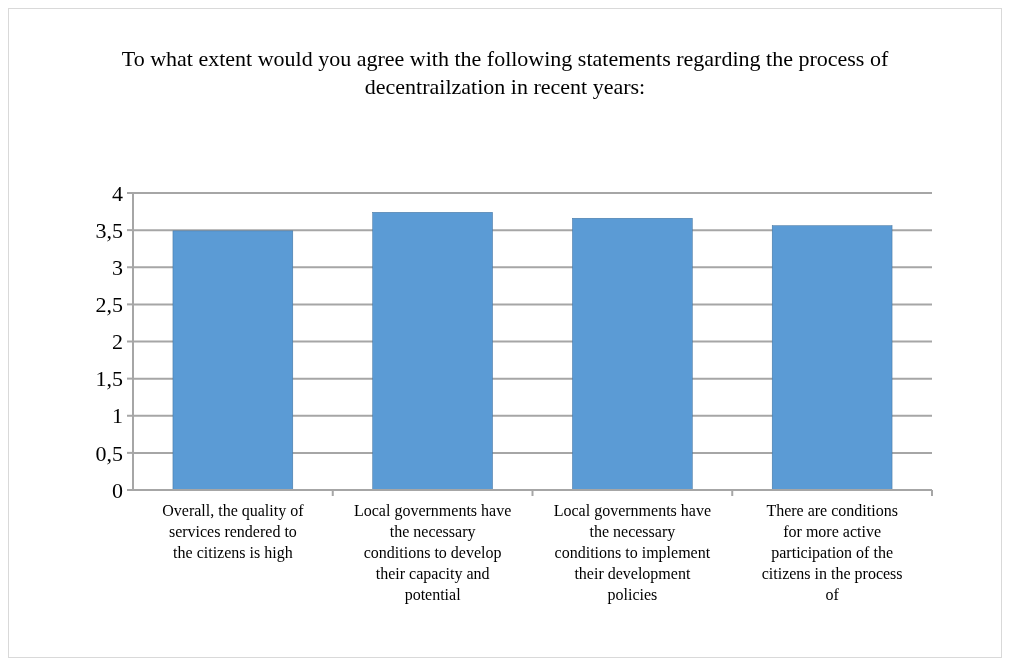 This screenshot has height=668, width=1010. I want to click on x-tick-label: Overall, the quality of services rendered to the citizens is high, so click(233, 532).